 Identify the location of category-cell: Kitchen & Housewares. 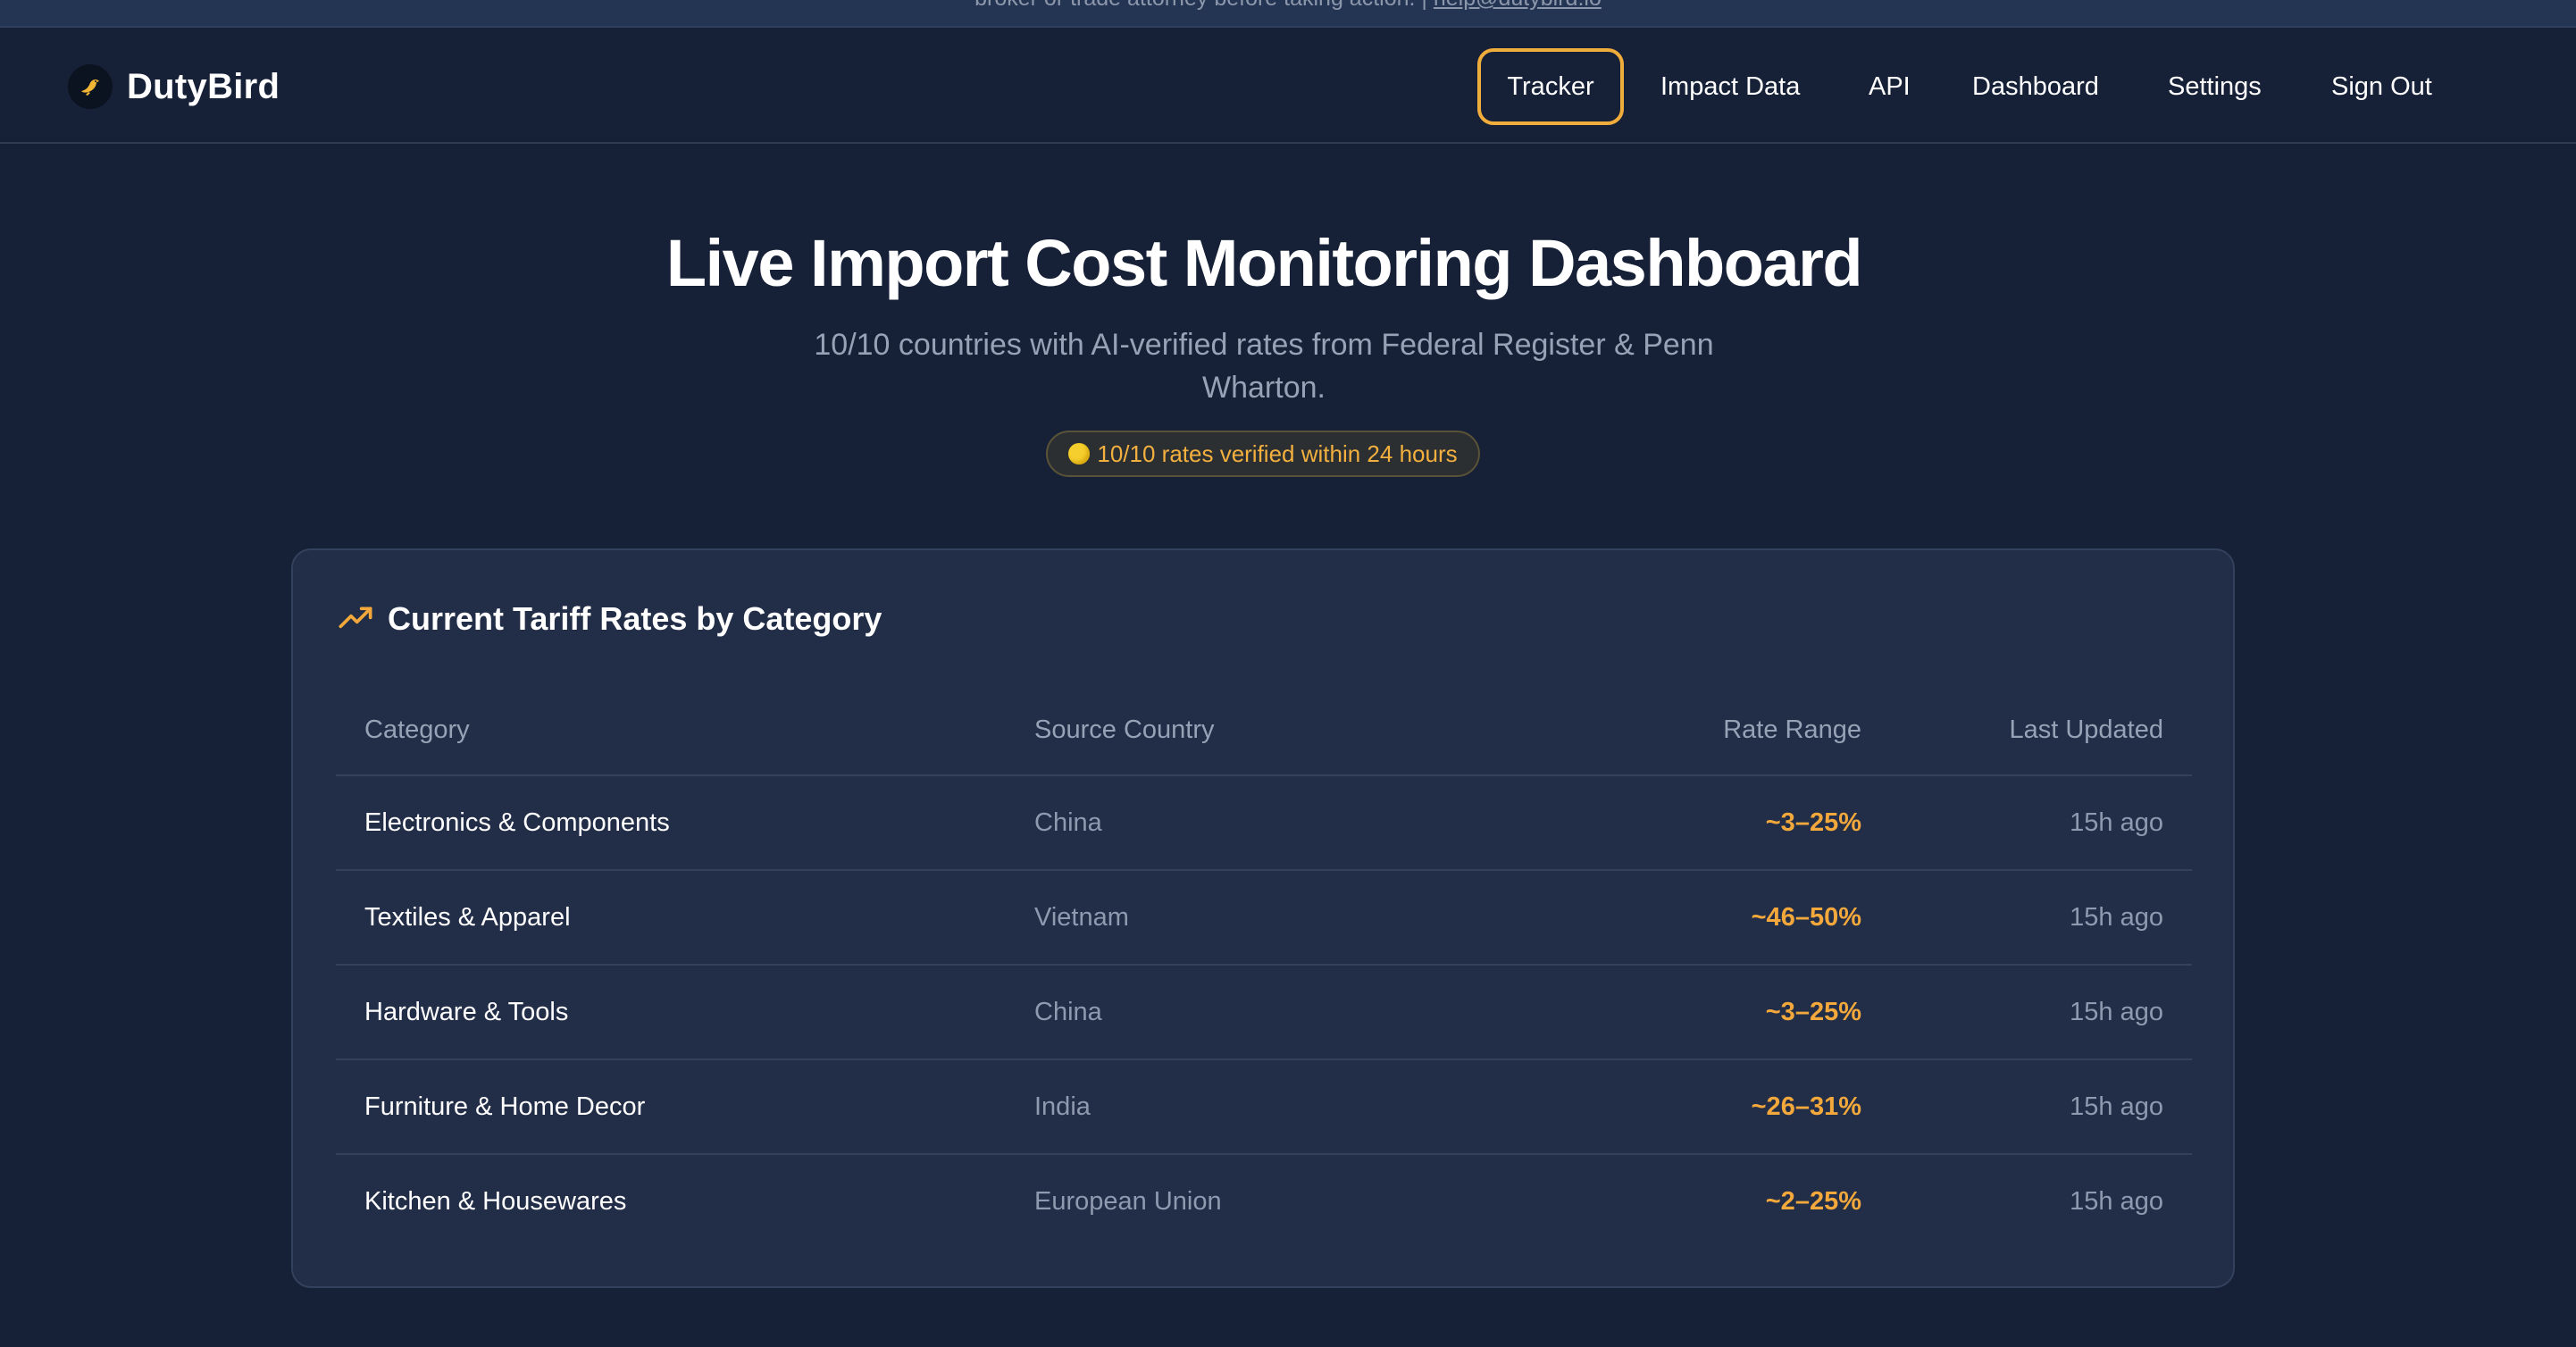
(496, 1201).